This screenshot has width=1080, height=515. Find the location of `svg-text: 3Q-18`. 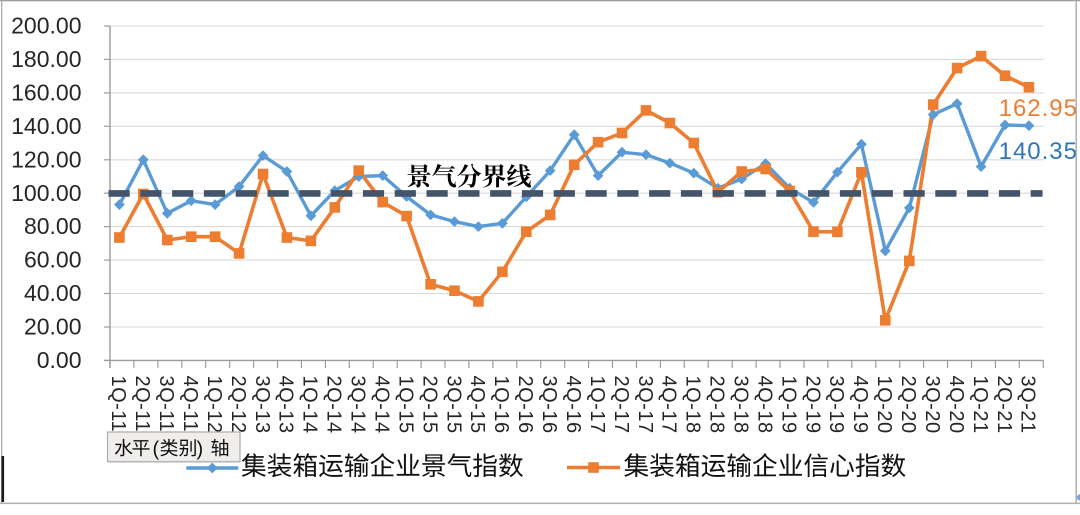

svg-text: 3Q-18 is located at coordinates (741, 405).